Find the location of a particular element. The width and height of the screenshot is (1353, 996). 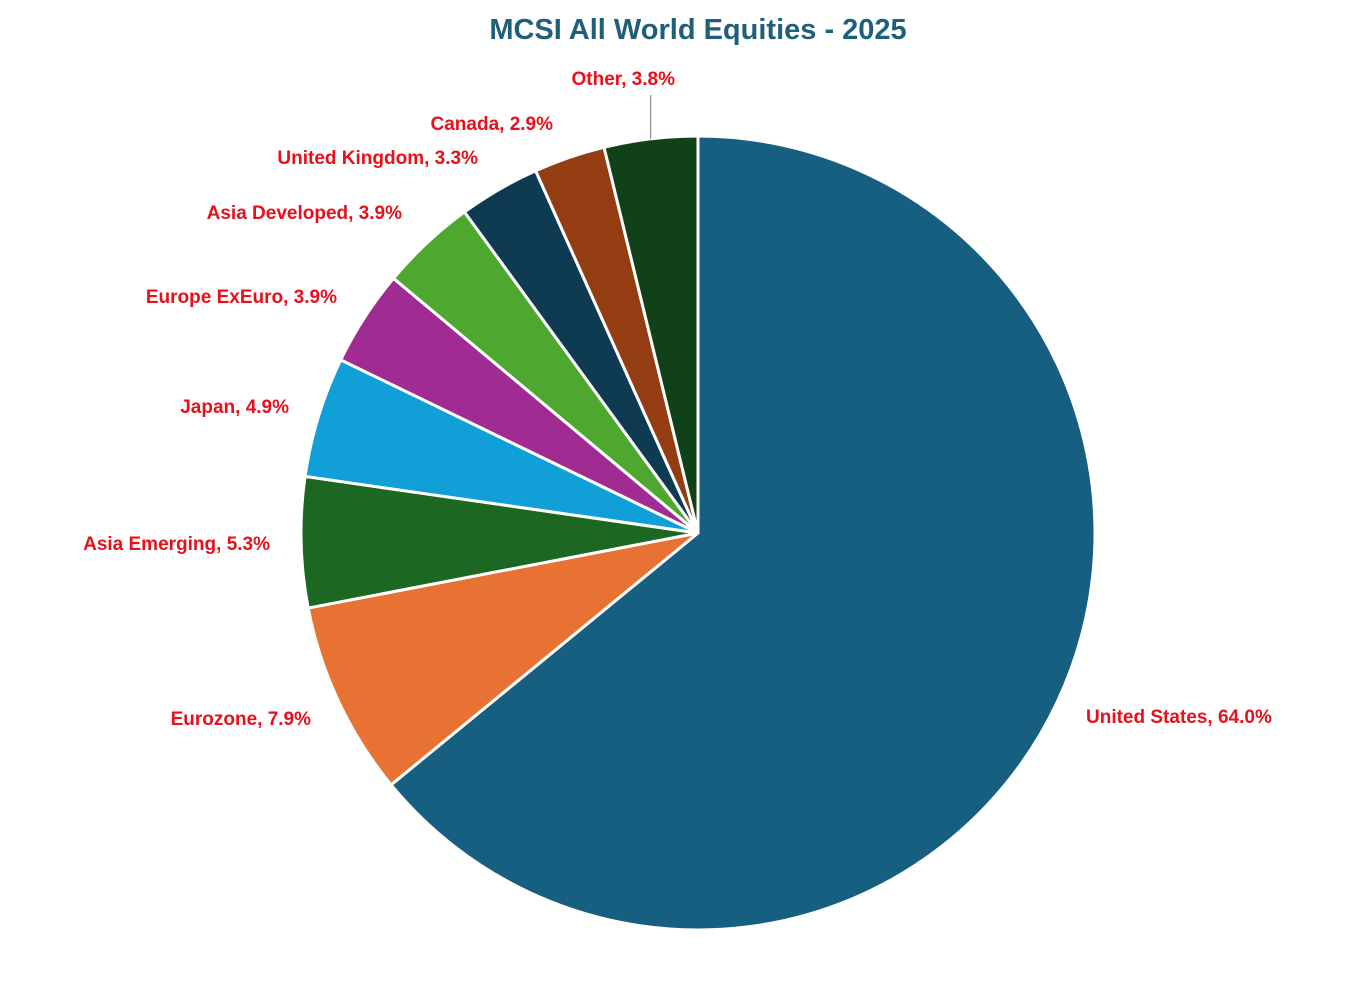

label-eurozone: Eurozone, 7.9% is located at coordinates (241, 719).